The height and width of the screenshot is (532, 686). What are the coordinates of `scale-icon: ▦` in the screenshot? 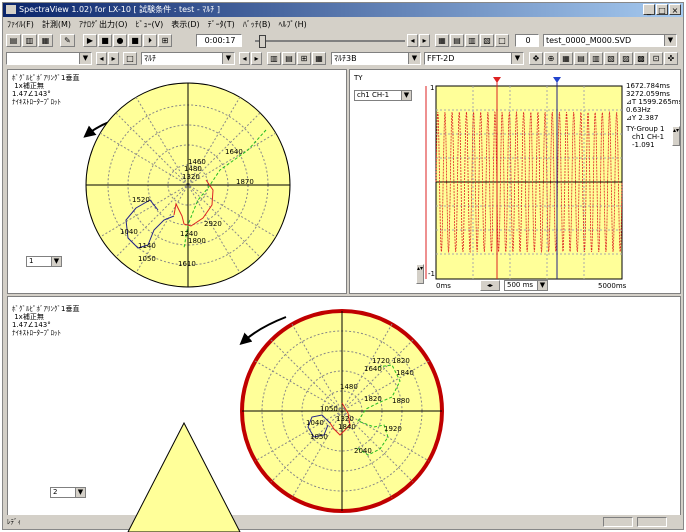 It's located at (319, 58).